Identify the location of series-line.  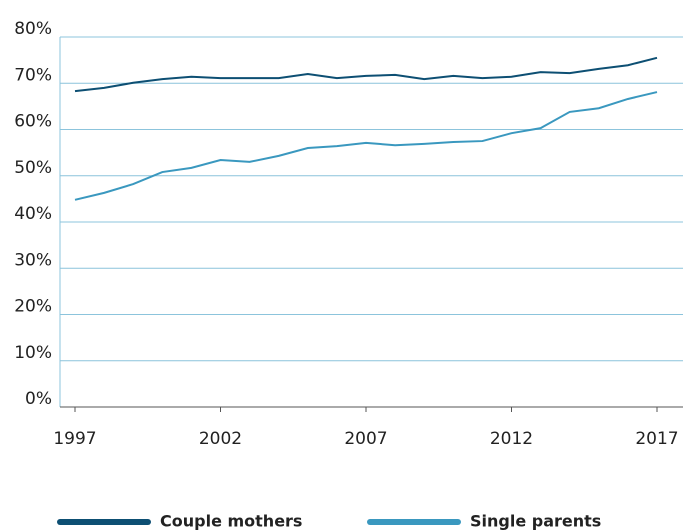
(366, 74).